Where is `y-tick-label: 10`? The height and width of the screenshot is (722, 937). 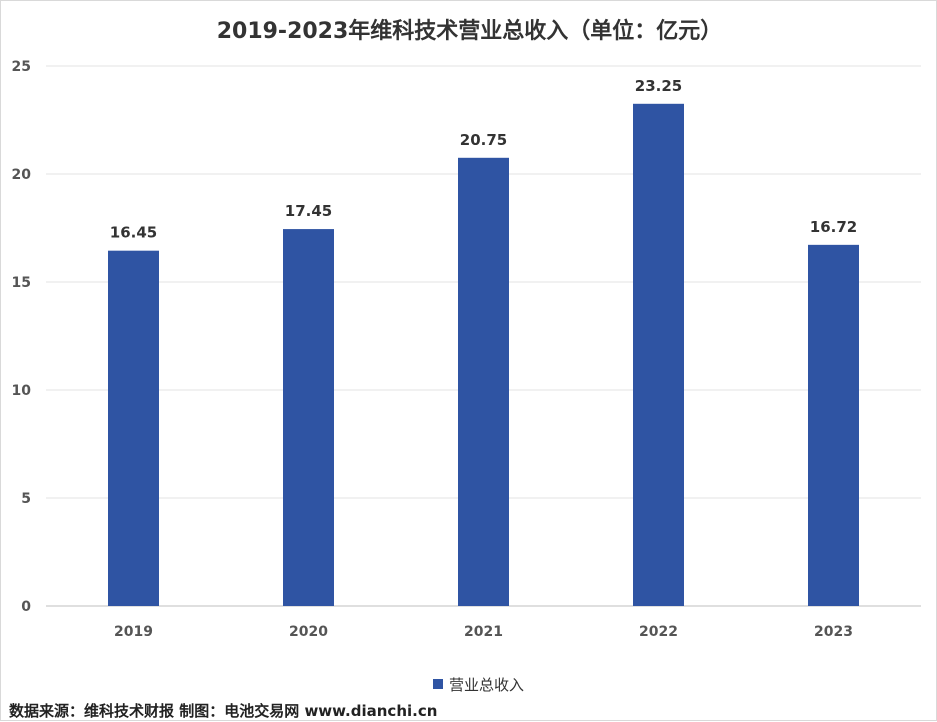
y-tick-label: 10 is located at coordinates (22, 391).